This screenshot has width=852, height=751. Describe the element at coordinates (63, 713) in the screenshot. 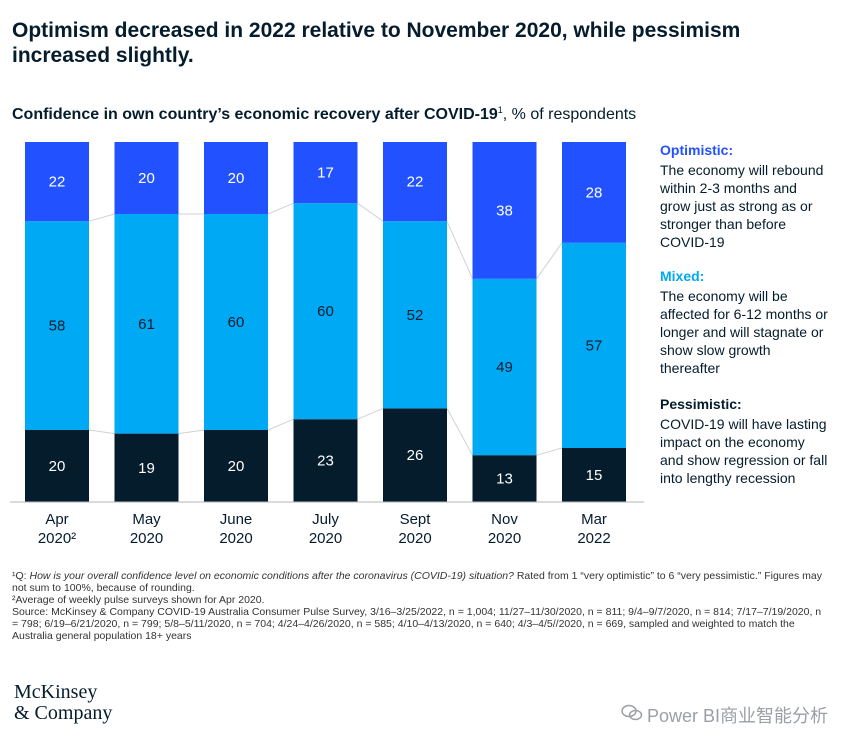

I see `logo-line-2: & Company` at that location.